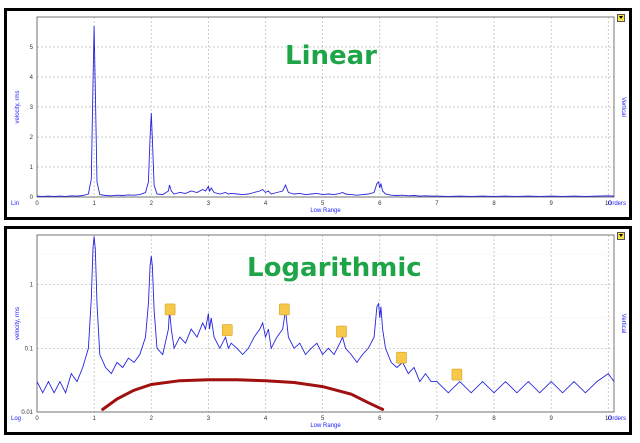 The height and width of the screenshot is (443, 640). I want to click on y-tick-label: 0.01, so click(27, 413).